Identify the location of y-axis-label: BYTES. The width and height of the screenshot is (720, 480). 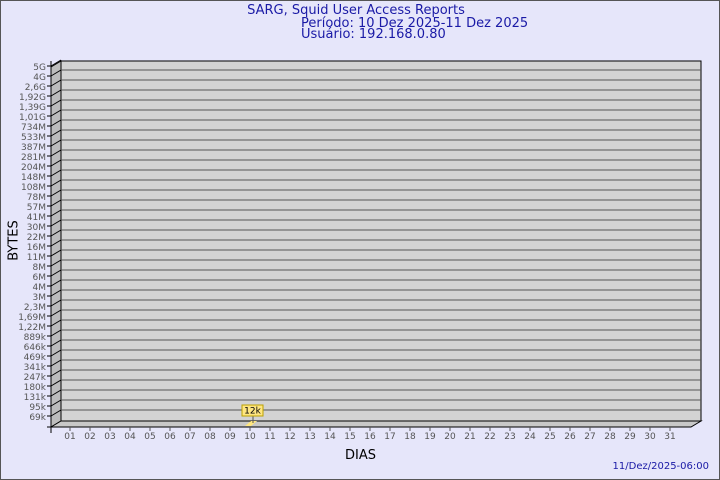
(14, 240).